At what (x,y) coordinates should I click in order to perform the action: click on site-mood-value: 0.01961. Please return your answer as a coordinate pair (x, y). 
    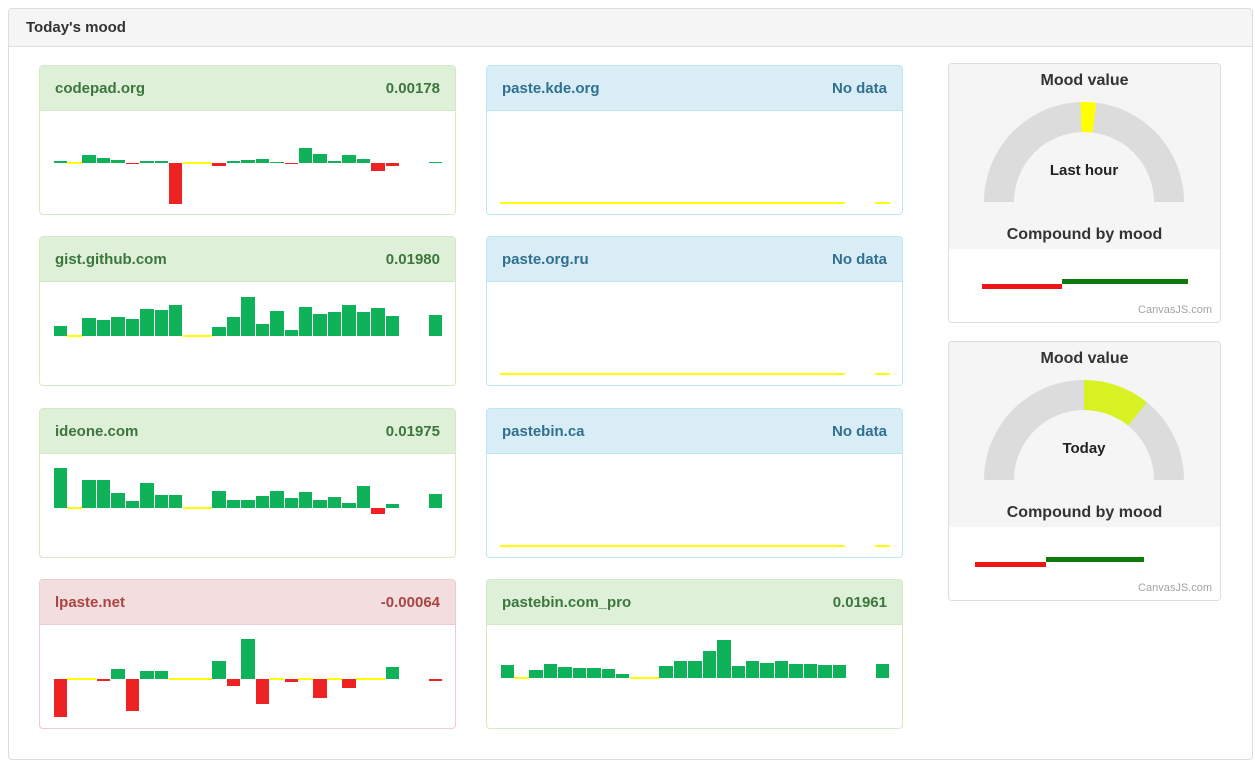
    Looking at the image, I should click on (859, 602).